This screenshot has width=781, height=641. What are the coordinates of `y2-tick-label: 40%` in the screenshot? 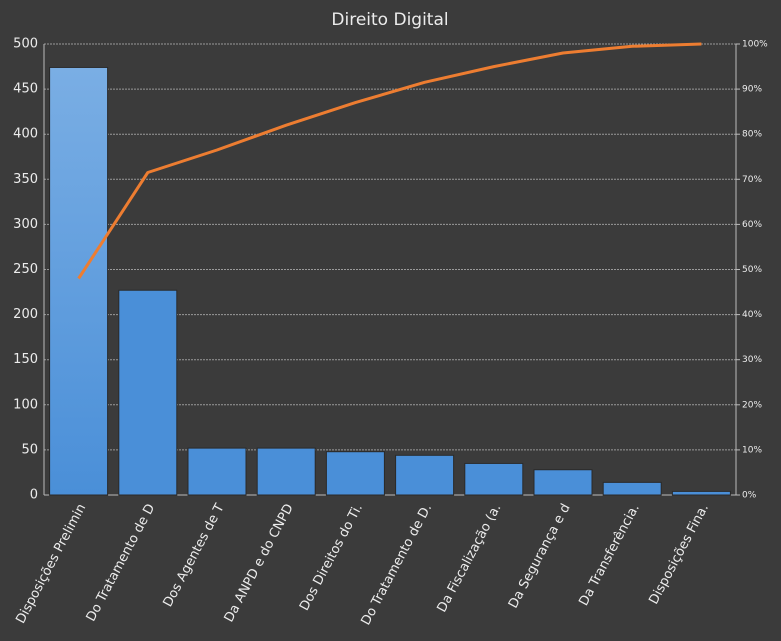 It's located at (752, 315).